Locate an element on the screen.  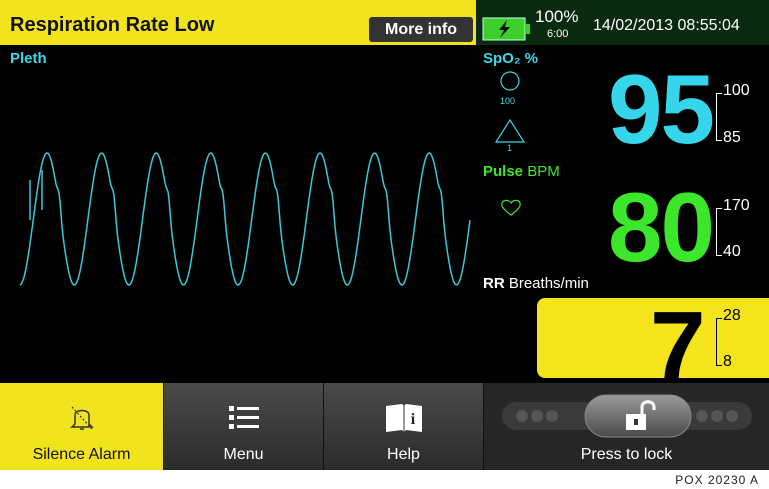
battery-percent: 100% is located at coordinates (557, 16).